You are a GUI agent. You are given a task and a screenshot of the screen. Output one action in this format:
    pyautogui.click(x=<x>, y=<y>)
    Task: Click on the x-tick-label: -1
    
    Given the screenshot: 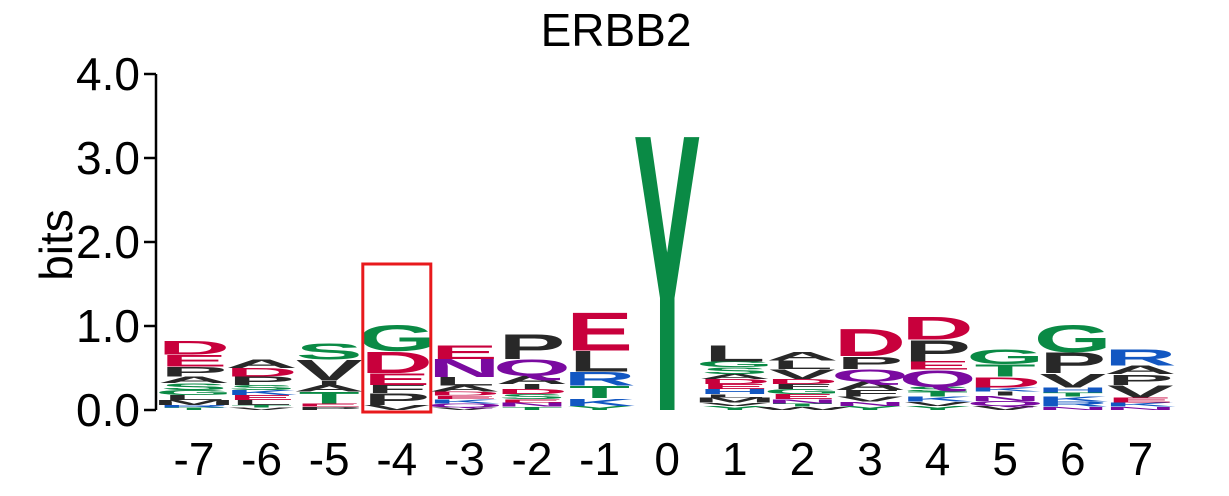 What is the action you would take?
    pyautogui.click(x=599, y=459)
    